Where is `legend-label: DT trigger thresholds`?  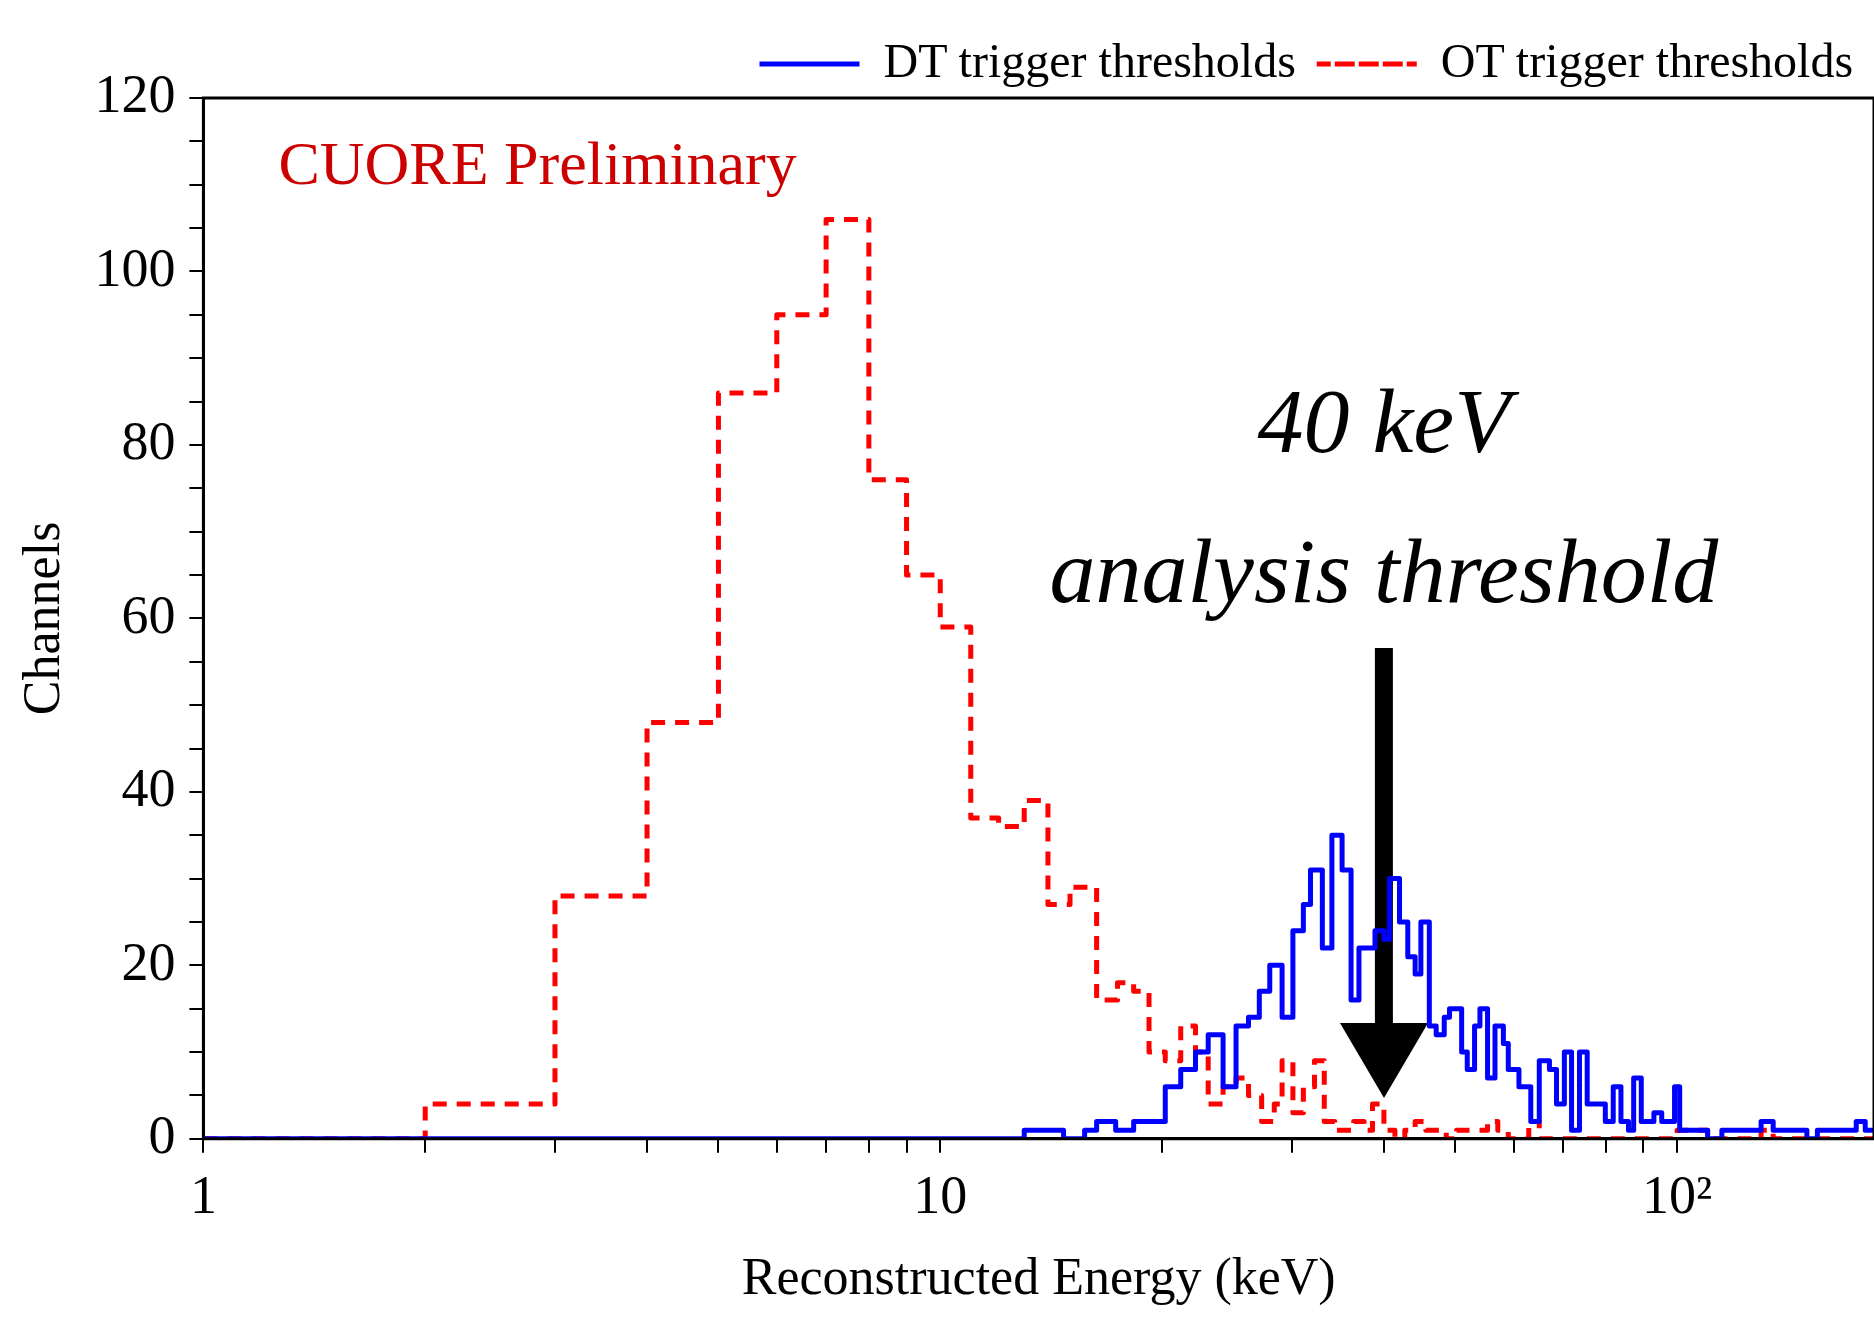
legend-label: DT trigger thresholds is located at coordinates (1089, 60).